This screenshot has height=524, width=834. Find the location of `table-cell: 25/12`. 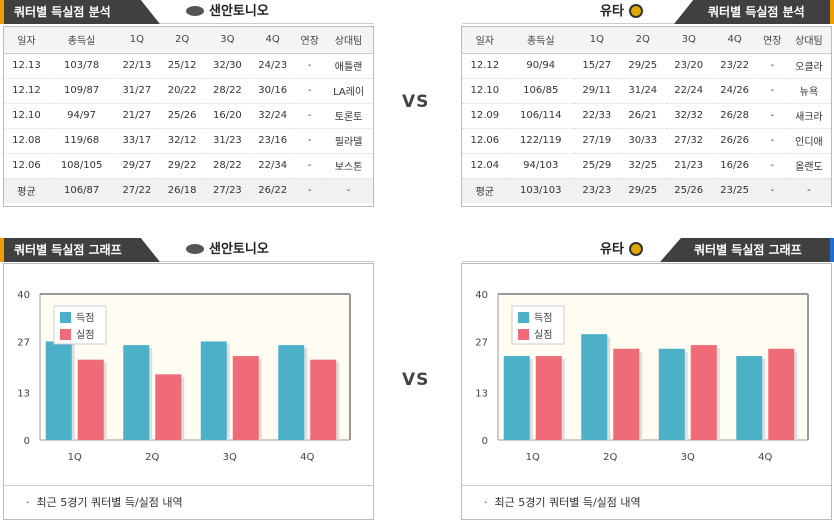

table-cell: 25/12 is located at coordinates (182, 66).